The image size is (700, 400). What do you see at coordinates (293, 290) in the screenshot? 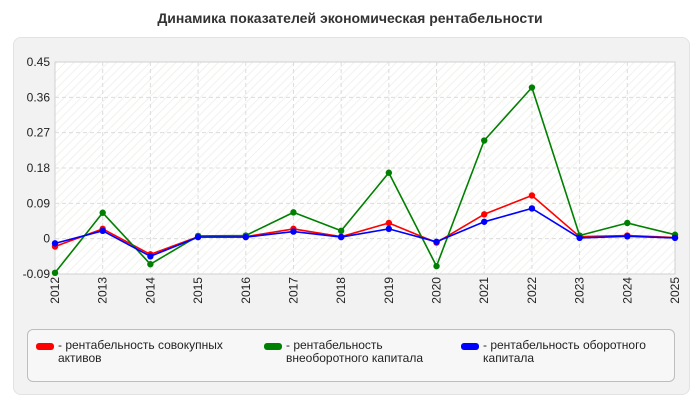
I see `x-tick-label: 2017` at bounding box center [293, 290].